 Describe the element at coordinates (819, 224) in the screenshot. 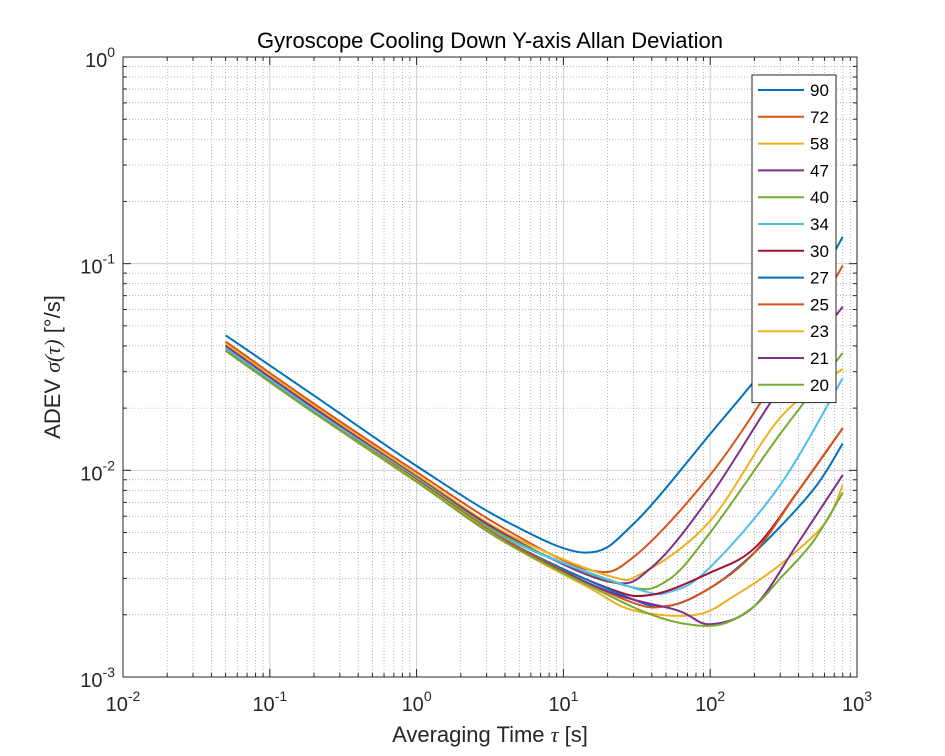

I see `legend-label: 34` at that location.